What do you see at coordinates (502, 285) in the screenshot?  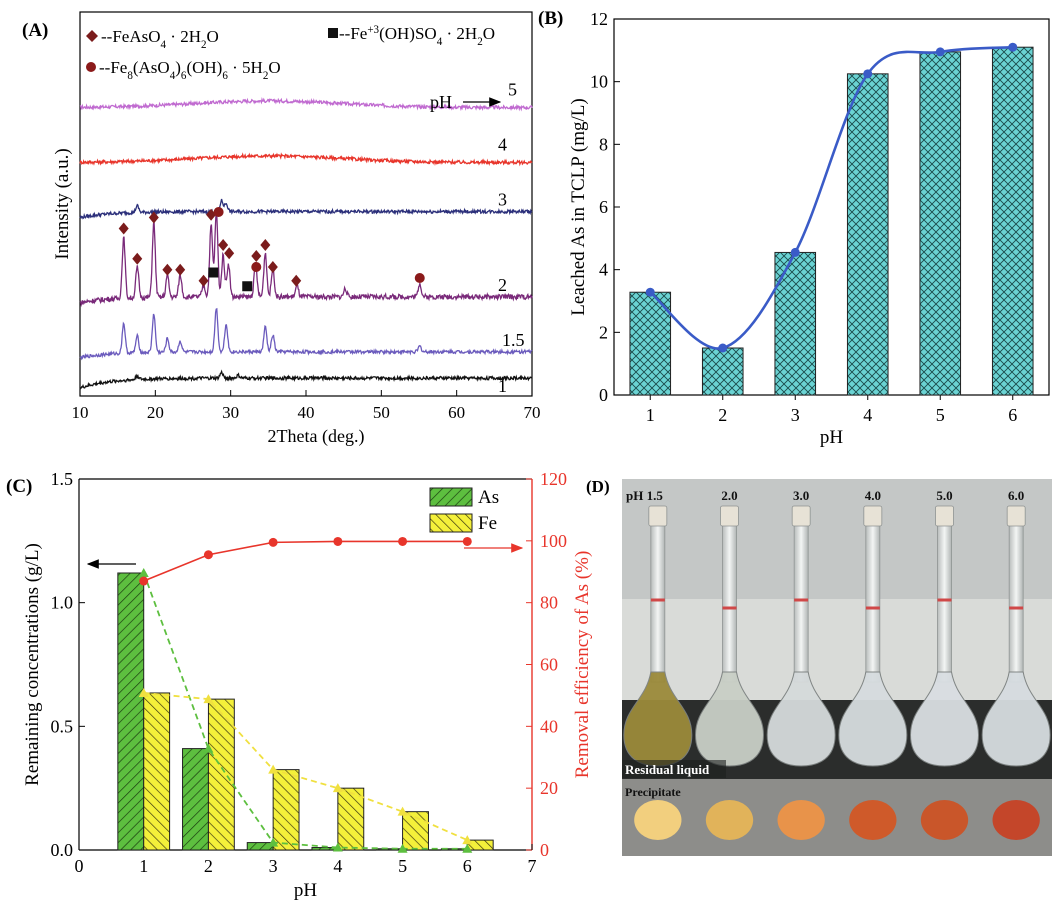 I see `series-label-ph-2: 2` at bounding box center [502, 285].